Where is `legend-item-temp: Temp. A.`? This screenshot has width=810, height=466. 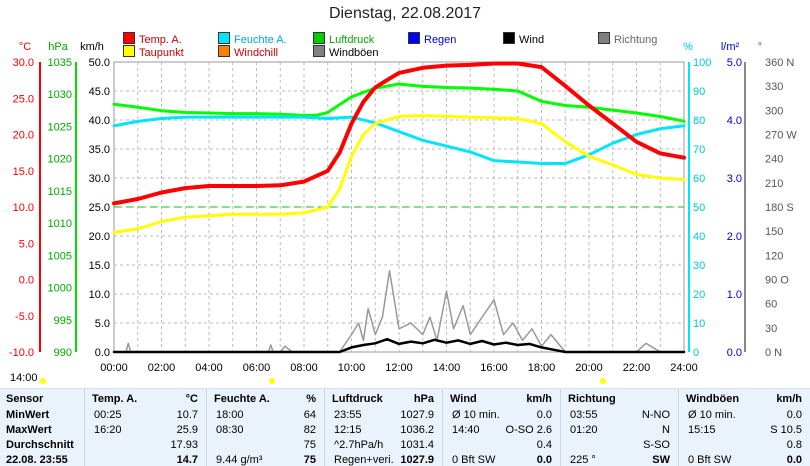 legend-item-temp: Temp. A. is located at coordinates (152, 39).